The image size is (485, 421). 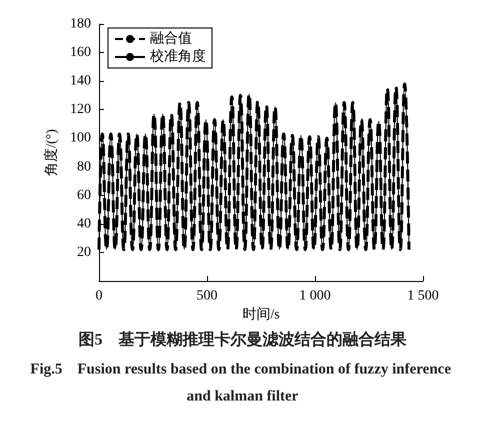 What do you see at coordinates (84, 252) in the screenshot?
I see `y-tick-label: 20` at bounding box center [84, 252].